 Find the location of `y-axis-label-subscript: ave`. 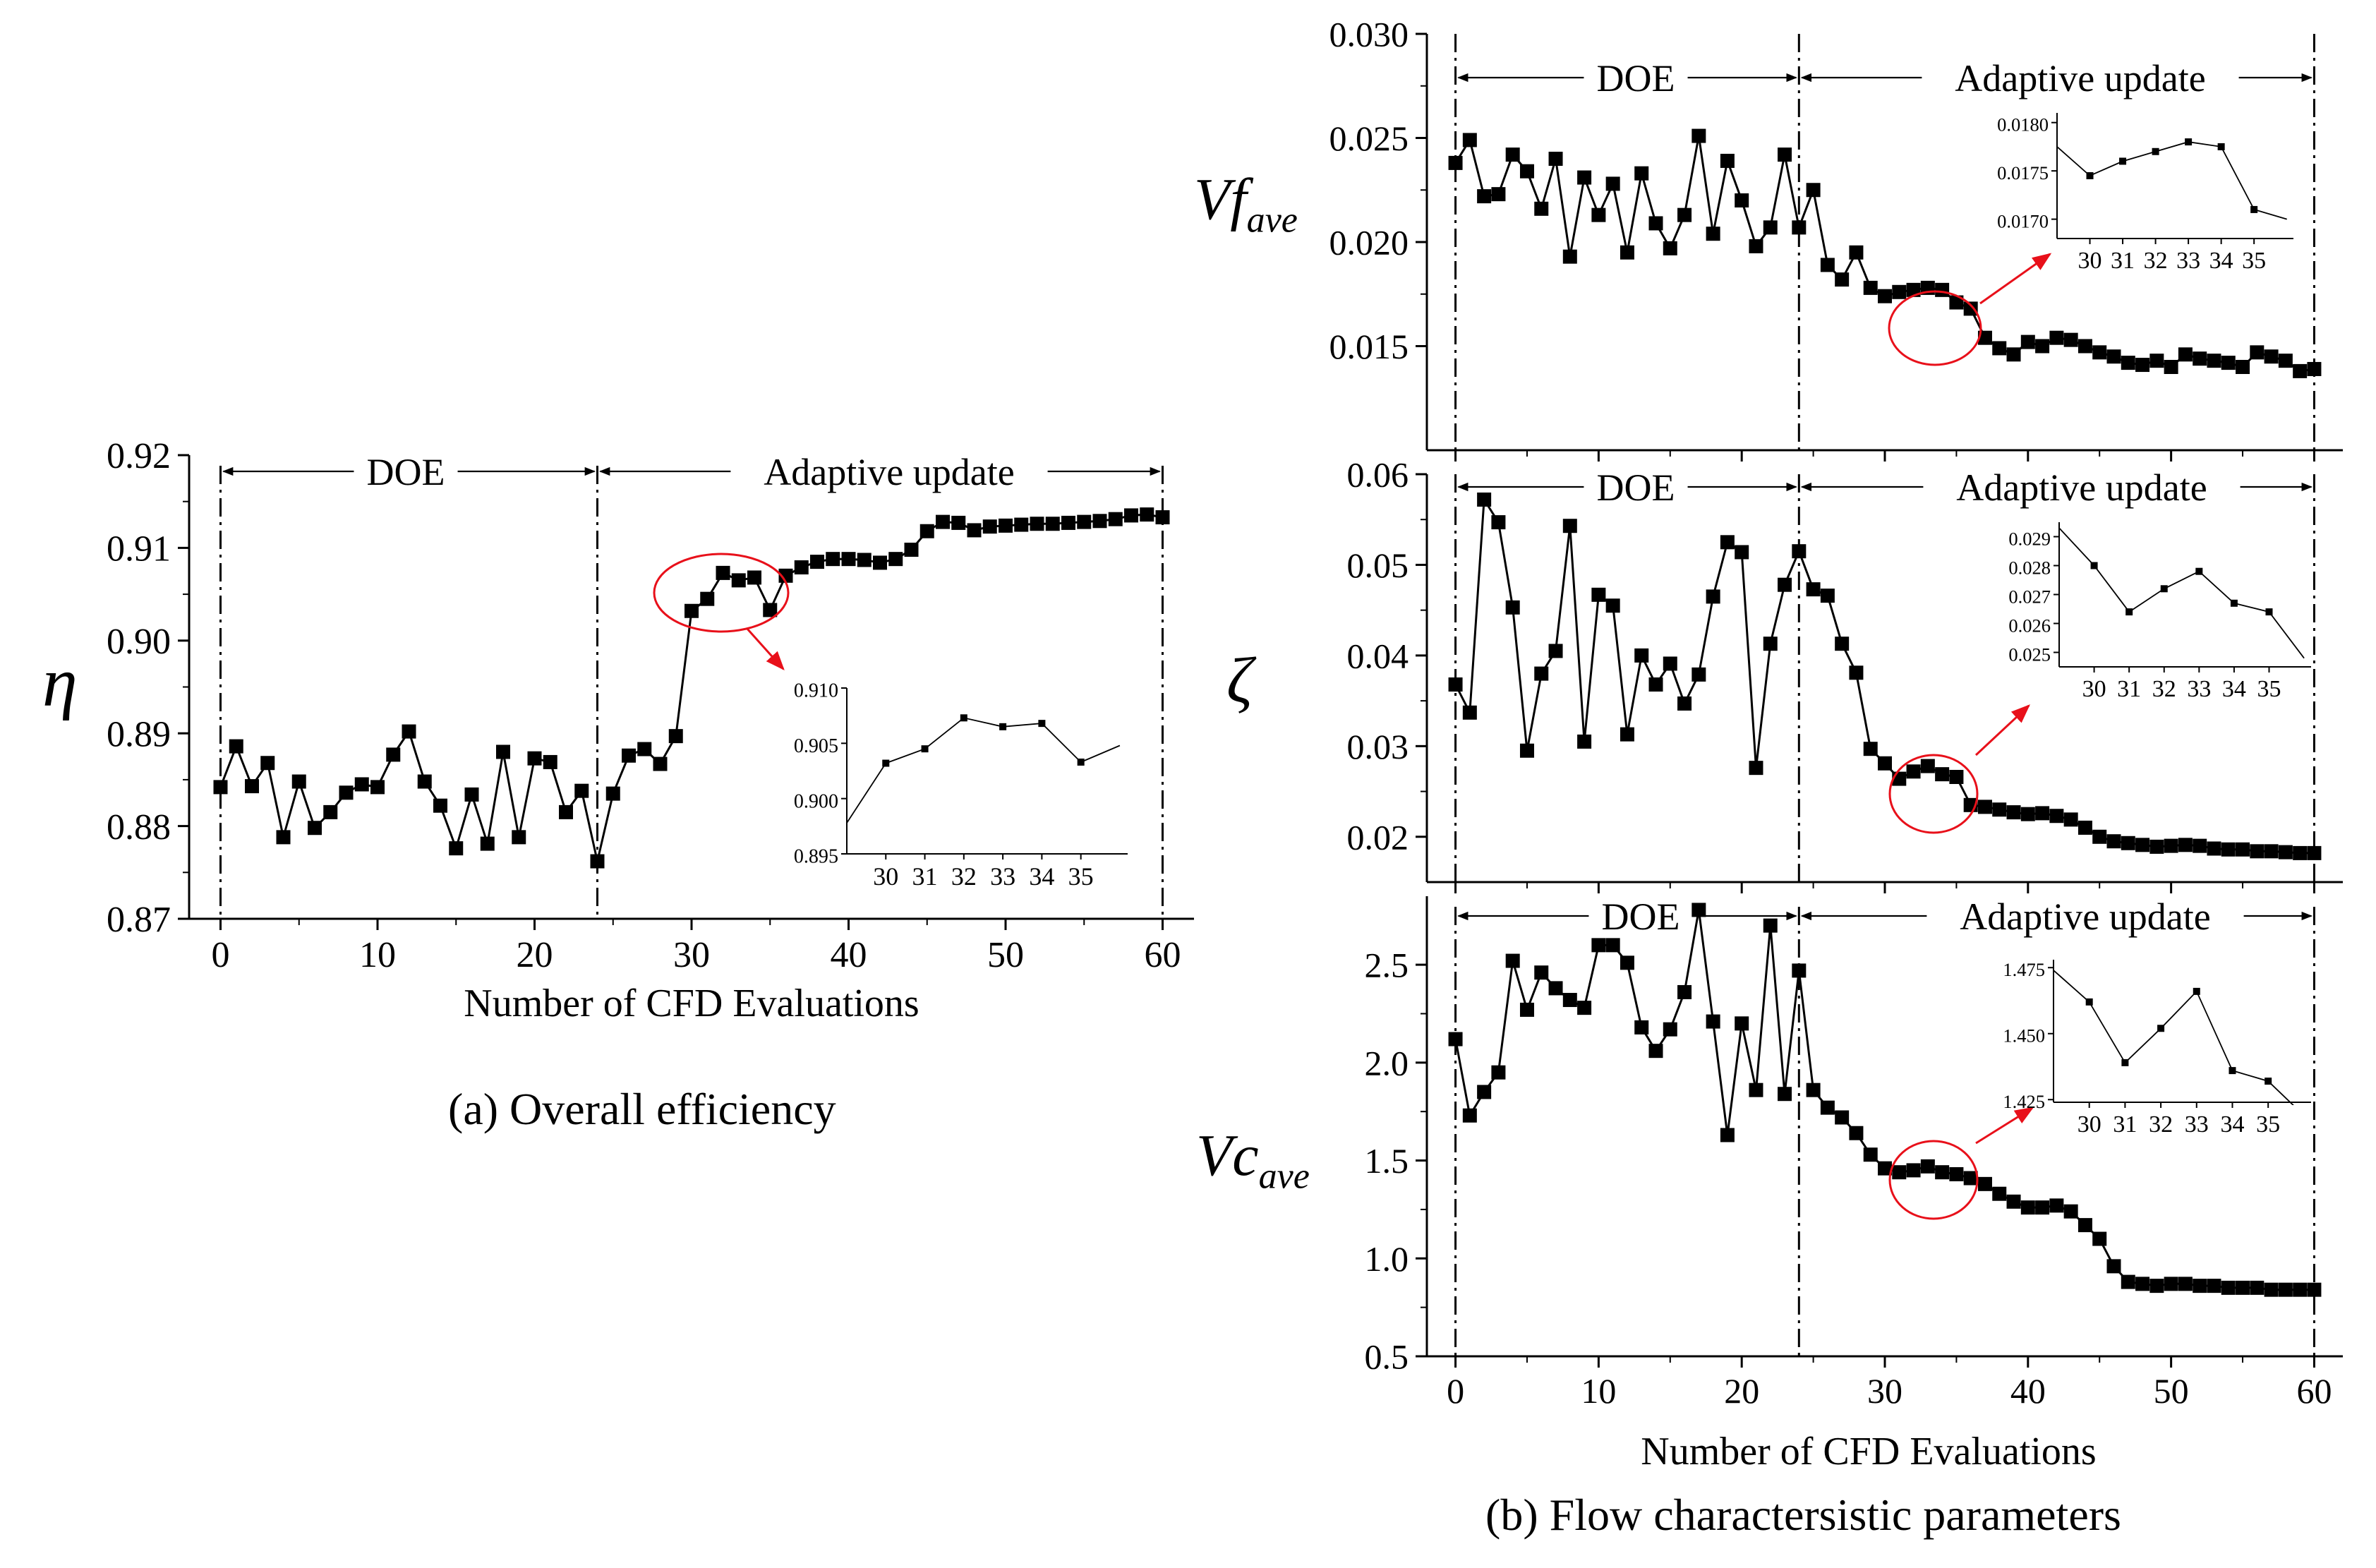

y-axis-label-subscript: ave is located at coordinates (1273, 220).